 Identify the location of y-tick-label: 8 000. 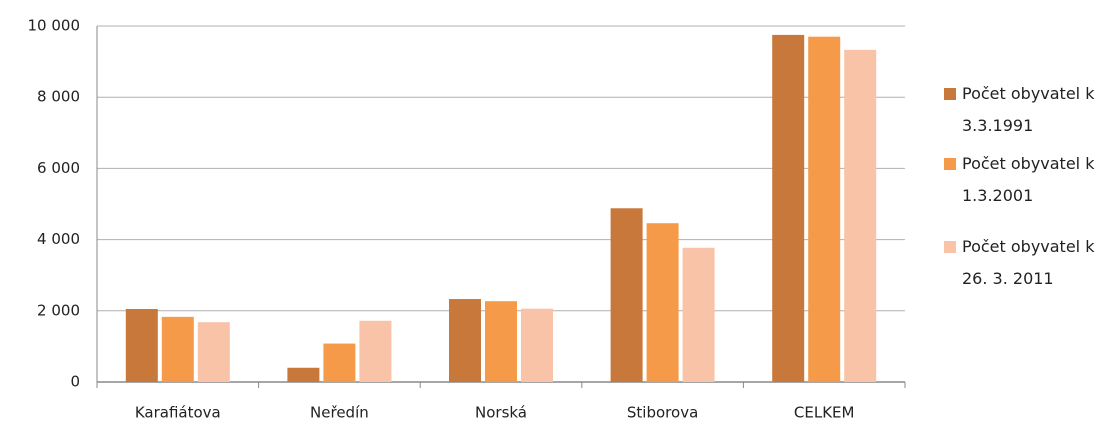
(58, 97).